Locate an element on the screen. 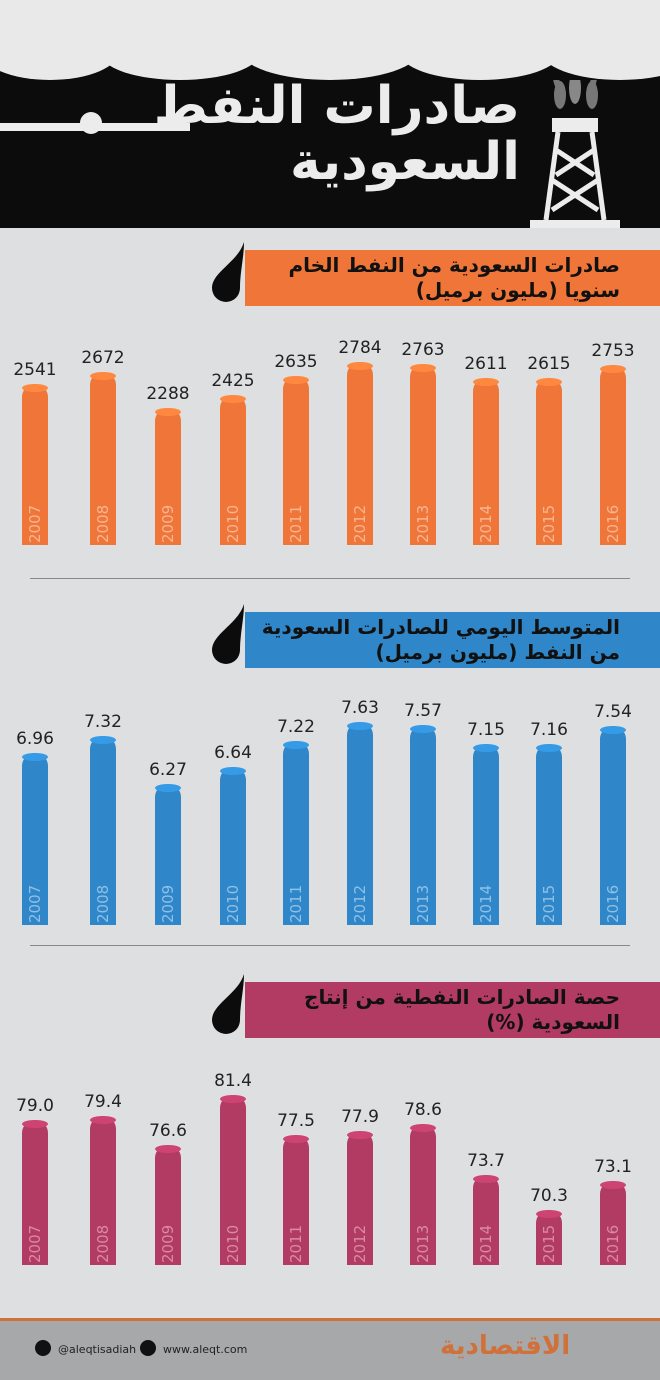  data-label: 7.16 is located at coordinates (549, 729).